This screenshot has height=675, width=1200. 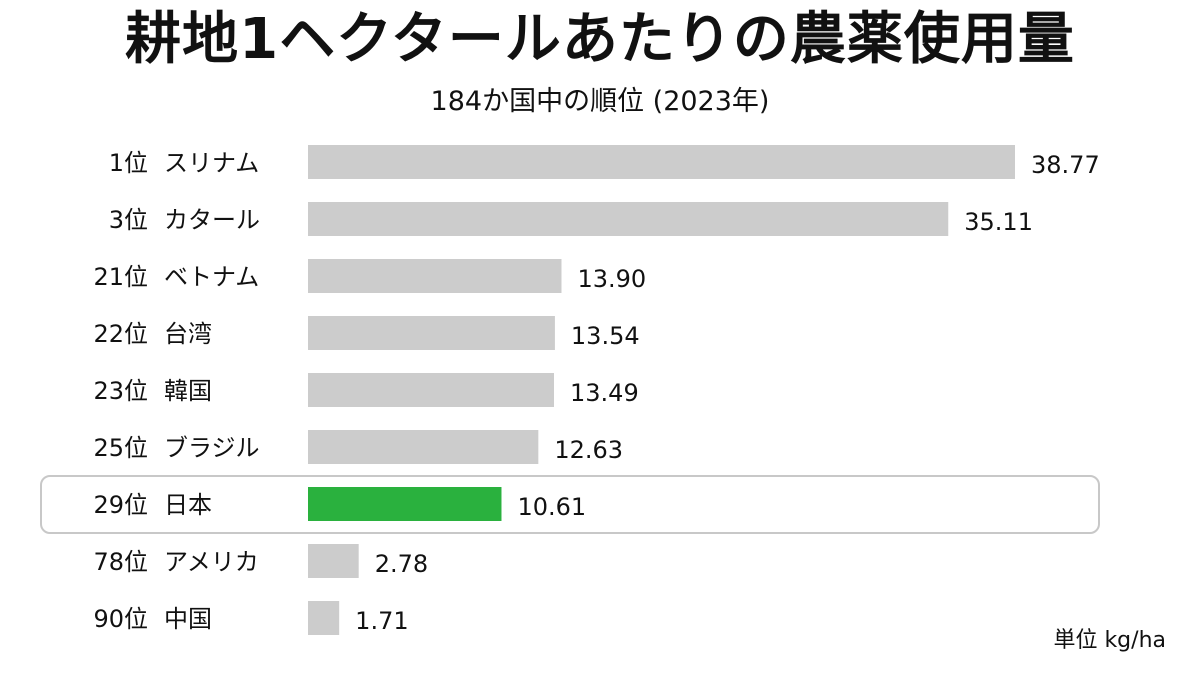 I want to click on rank-label: 22位, so click(x=120, y=334).